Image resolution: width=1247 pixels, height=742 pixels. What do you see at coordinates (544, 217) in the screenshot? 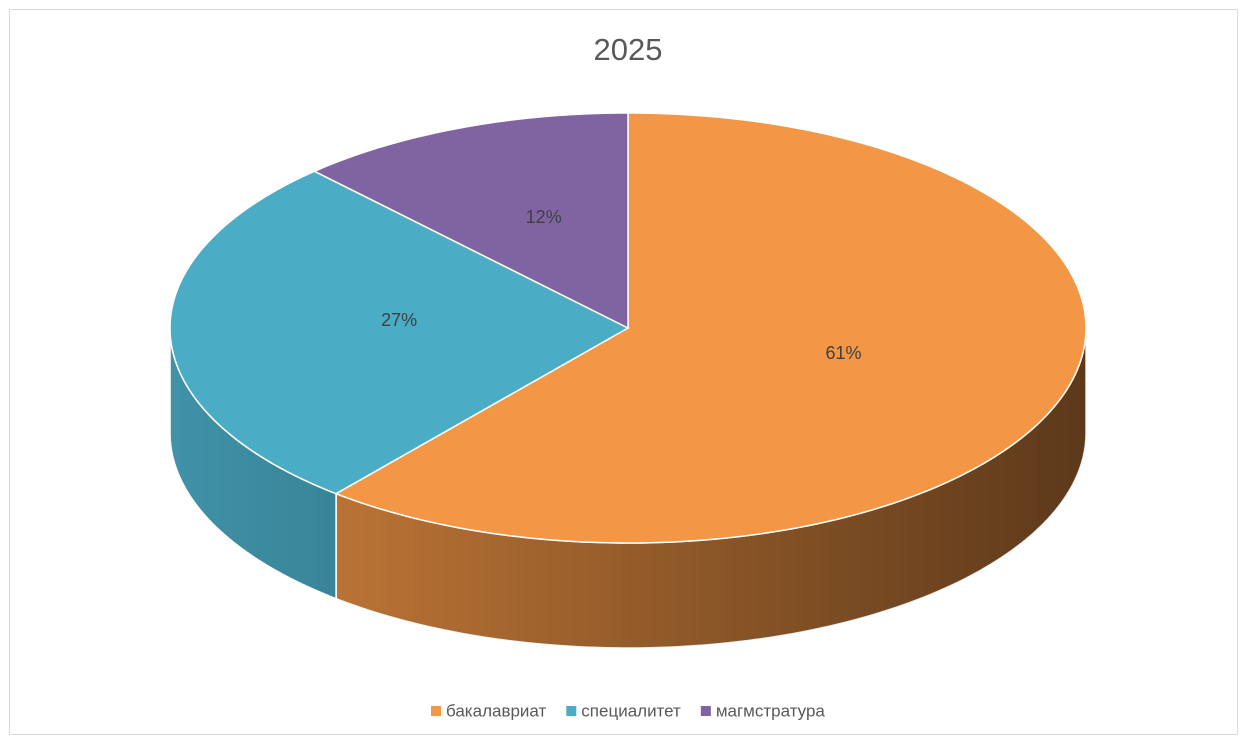
I see `data-label: 12%` at bounding box center [544, 217].